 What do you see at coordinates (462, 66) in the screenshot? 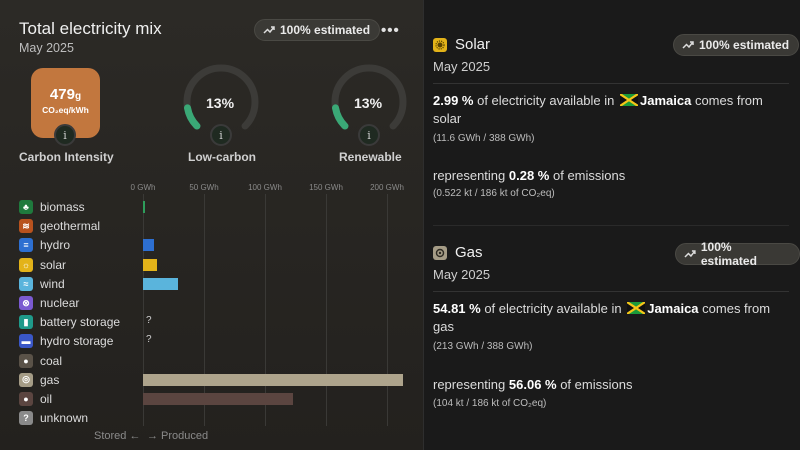
I see `solar-date: May 2025` at bounding box center [462, 66].